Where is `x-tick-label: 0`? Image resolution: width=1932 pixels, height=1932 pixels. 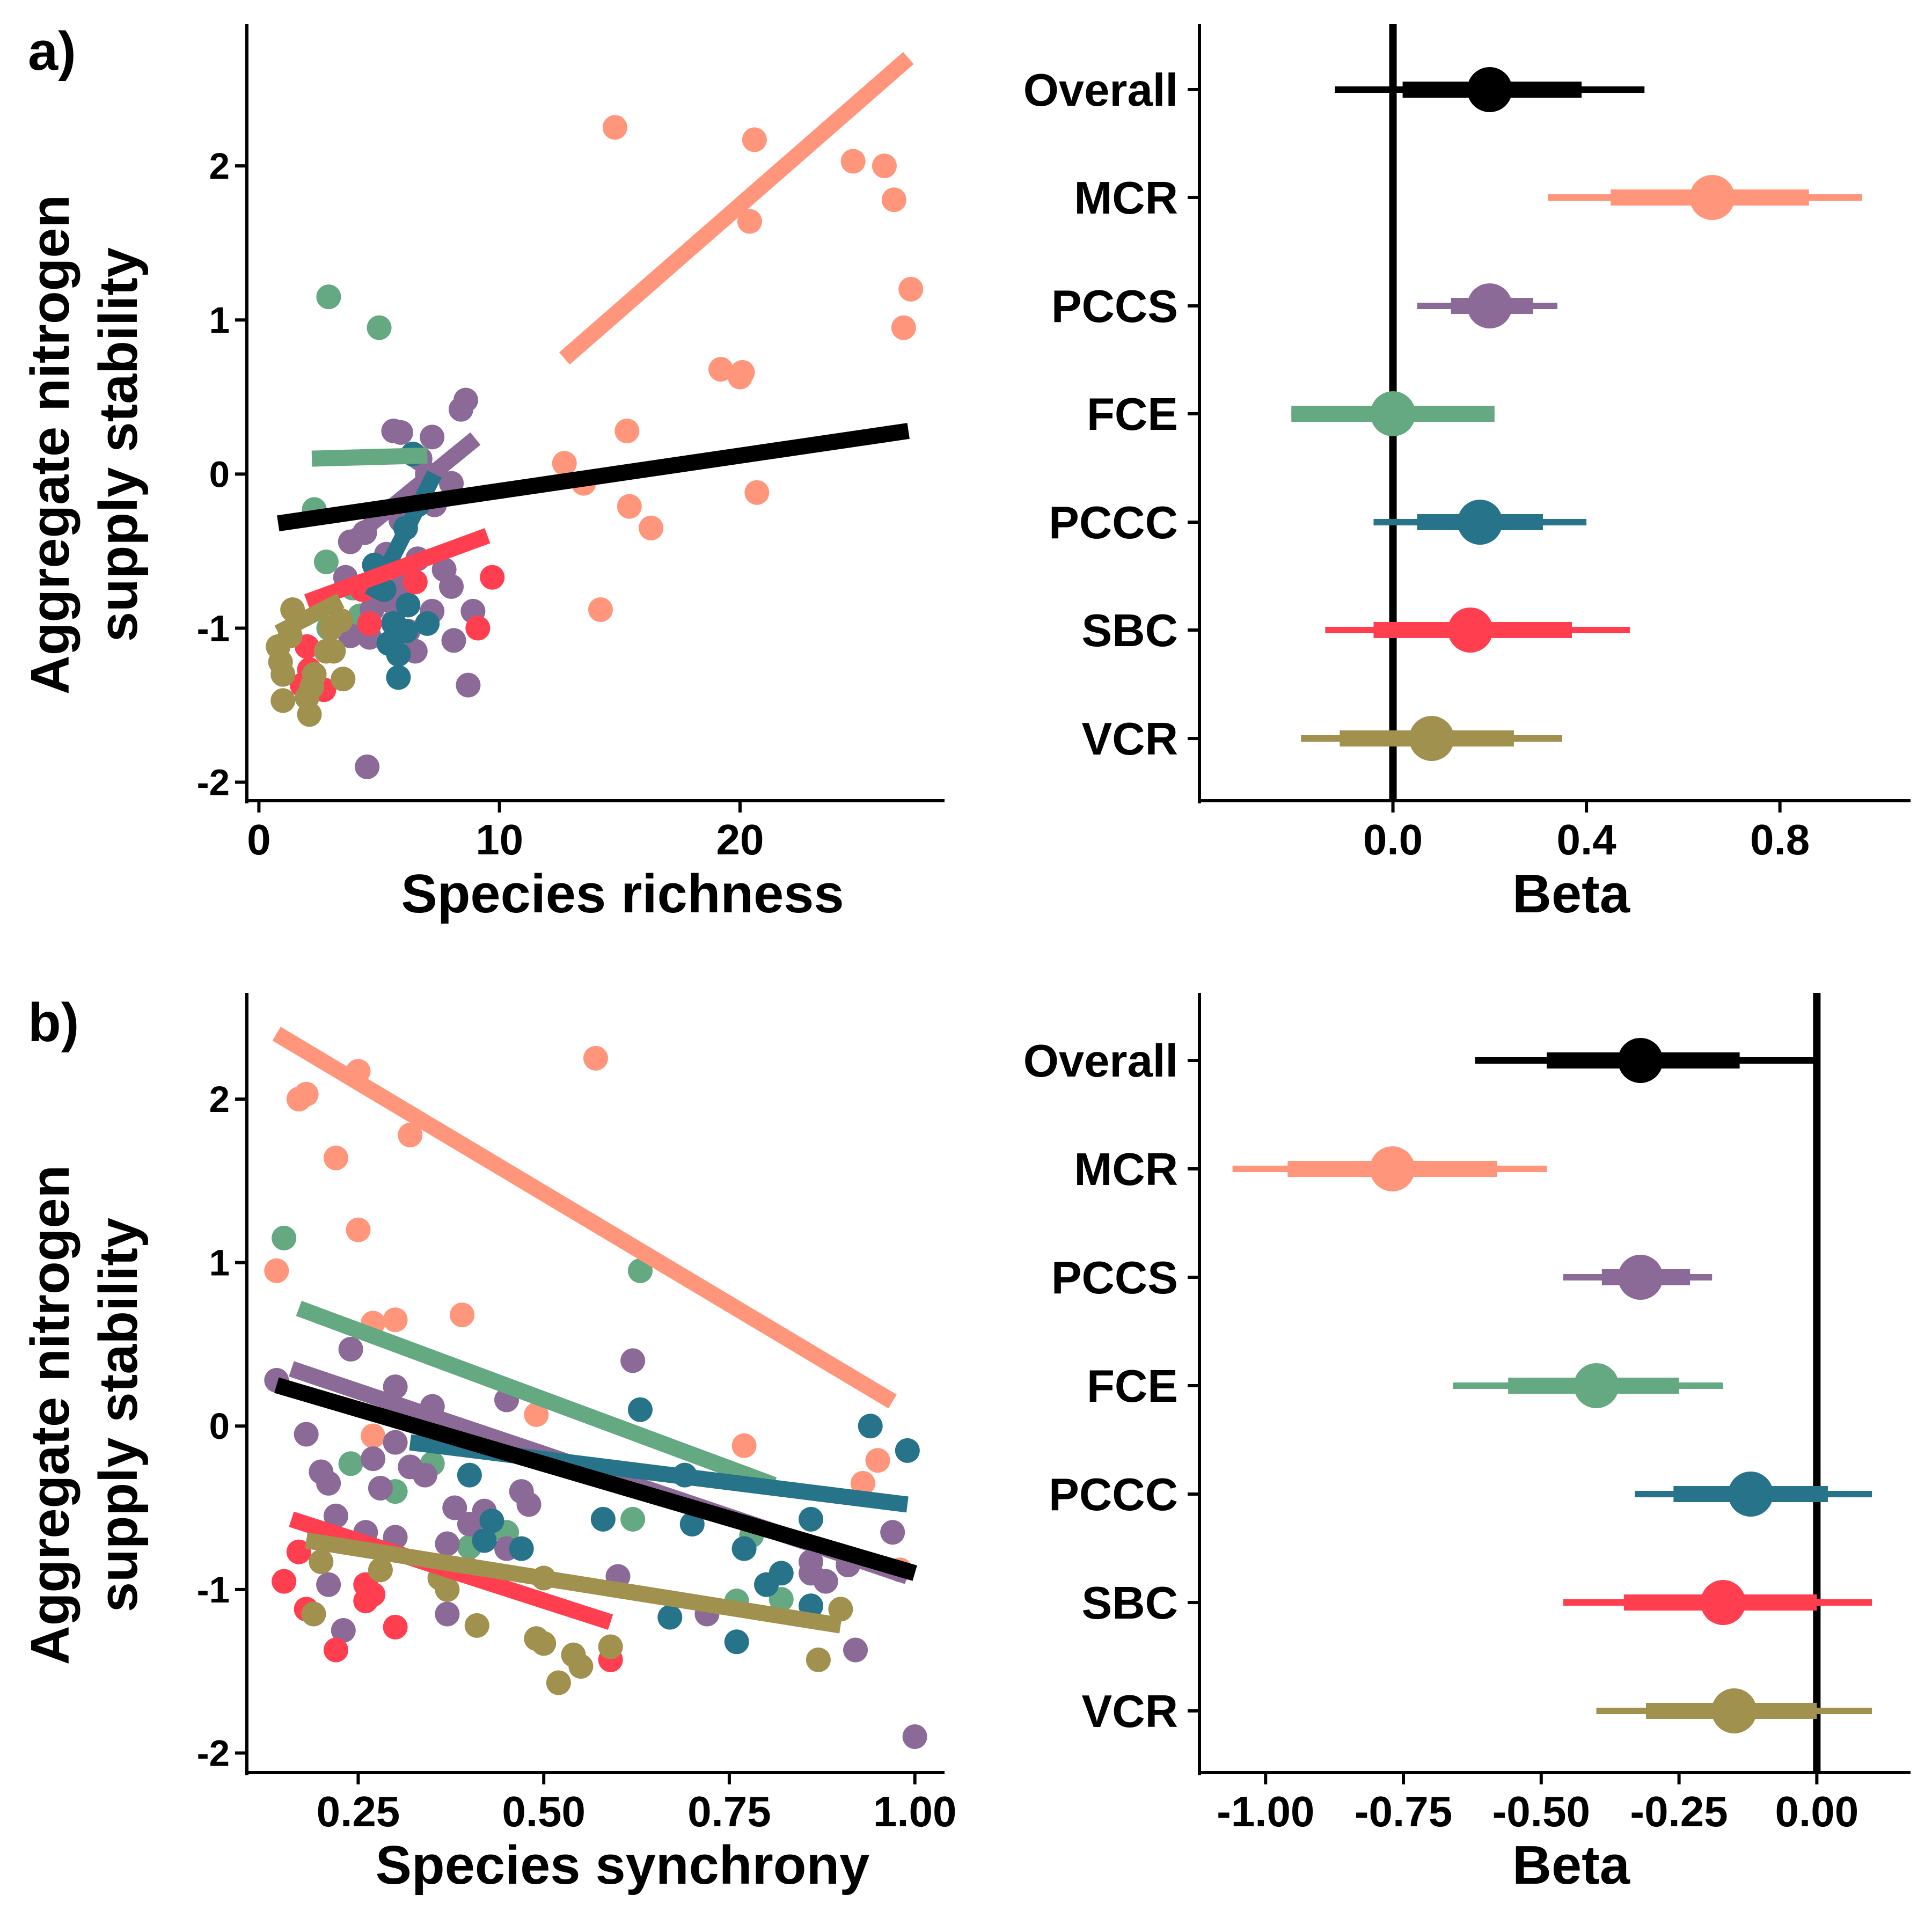 x-tick-label: 0 is located at coordinates (259, 839).